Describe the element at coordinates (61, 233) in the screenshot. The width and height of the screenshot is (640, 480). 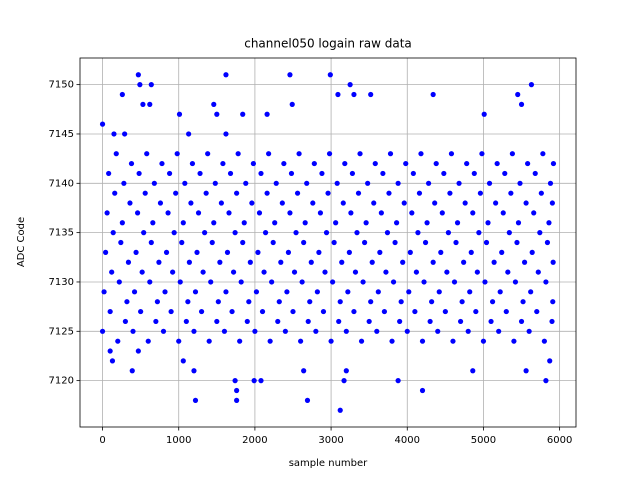
I see `y-tick-label: 7135` at that location.